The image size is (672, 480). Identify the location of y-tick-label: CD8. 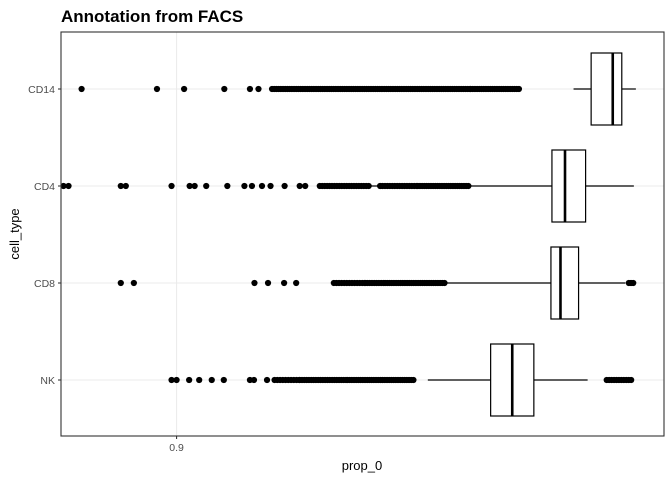
(44, 284).